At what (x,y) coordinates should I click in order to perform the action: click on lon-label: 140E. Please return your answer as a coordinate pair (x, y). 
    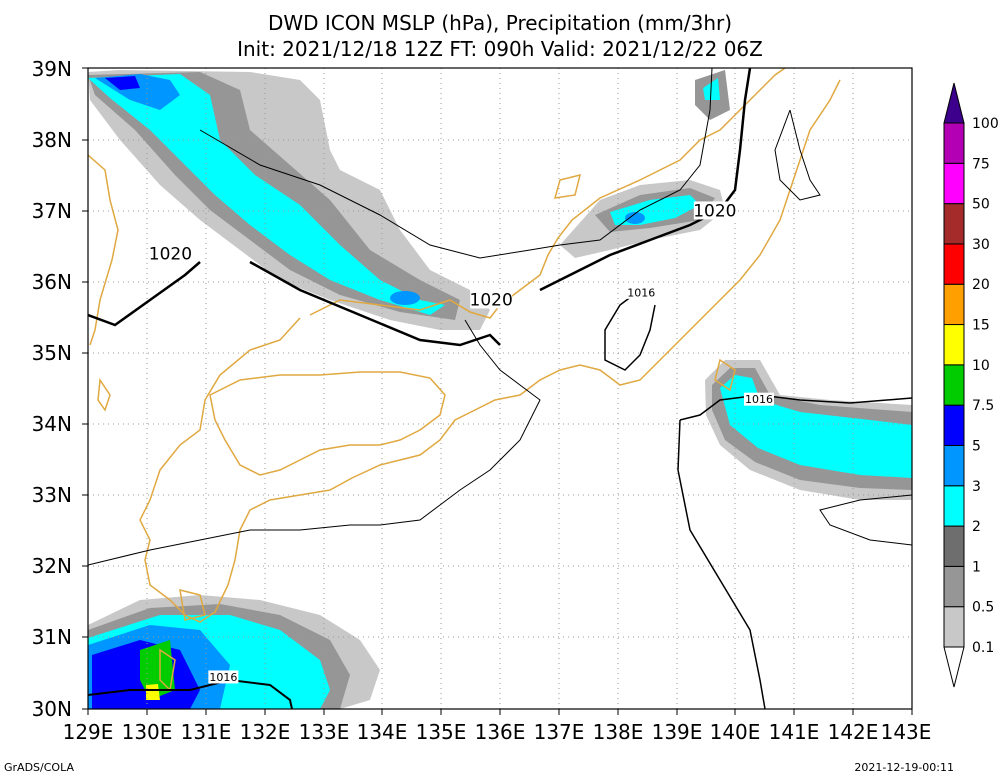
    Looking at the image, I should click on (735, 732).